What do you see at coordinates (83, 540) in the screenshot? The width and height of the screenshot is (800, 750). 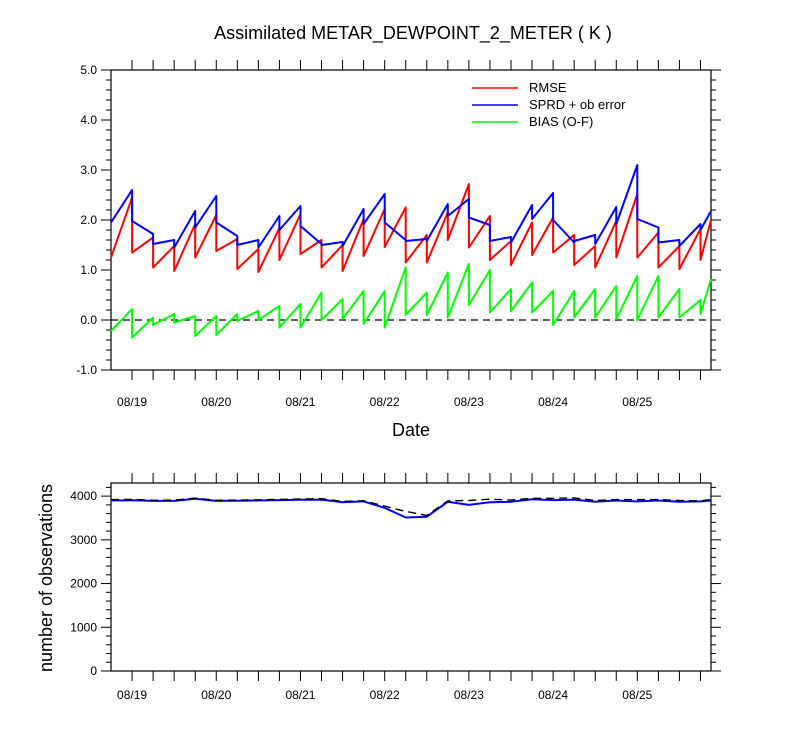 I see `y-tick-label: 3000` at bounding box center [83, 540].